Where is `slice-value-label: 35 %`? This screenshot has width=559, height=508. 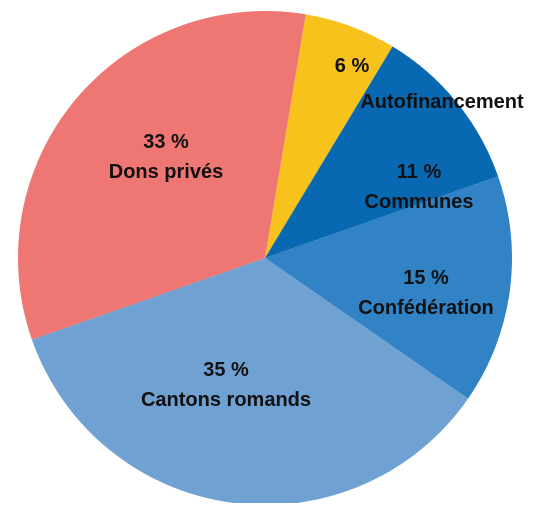
slice-value-label: 35 % is located at coordinates (226, 370).